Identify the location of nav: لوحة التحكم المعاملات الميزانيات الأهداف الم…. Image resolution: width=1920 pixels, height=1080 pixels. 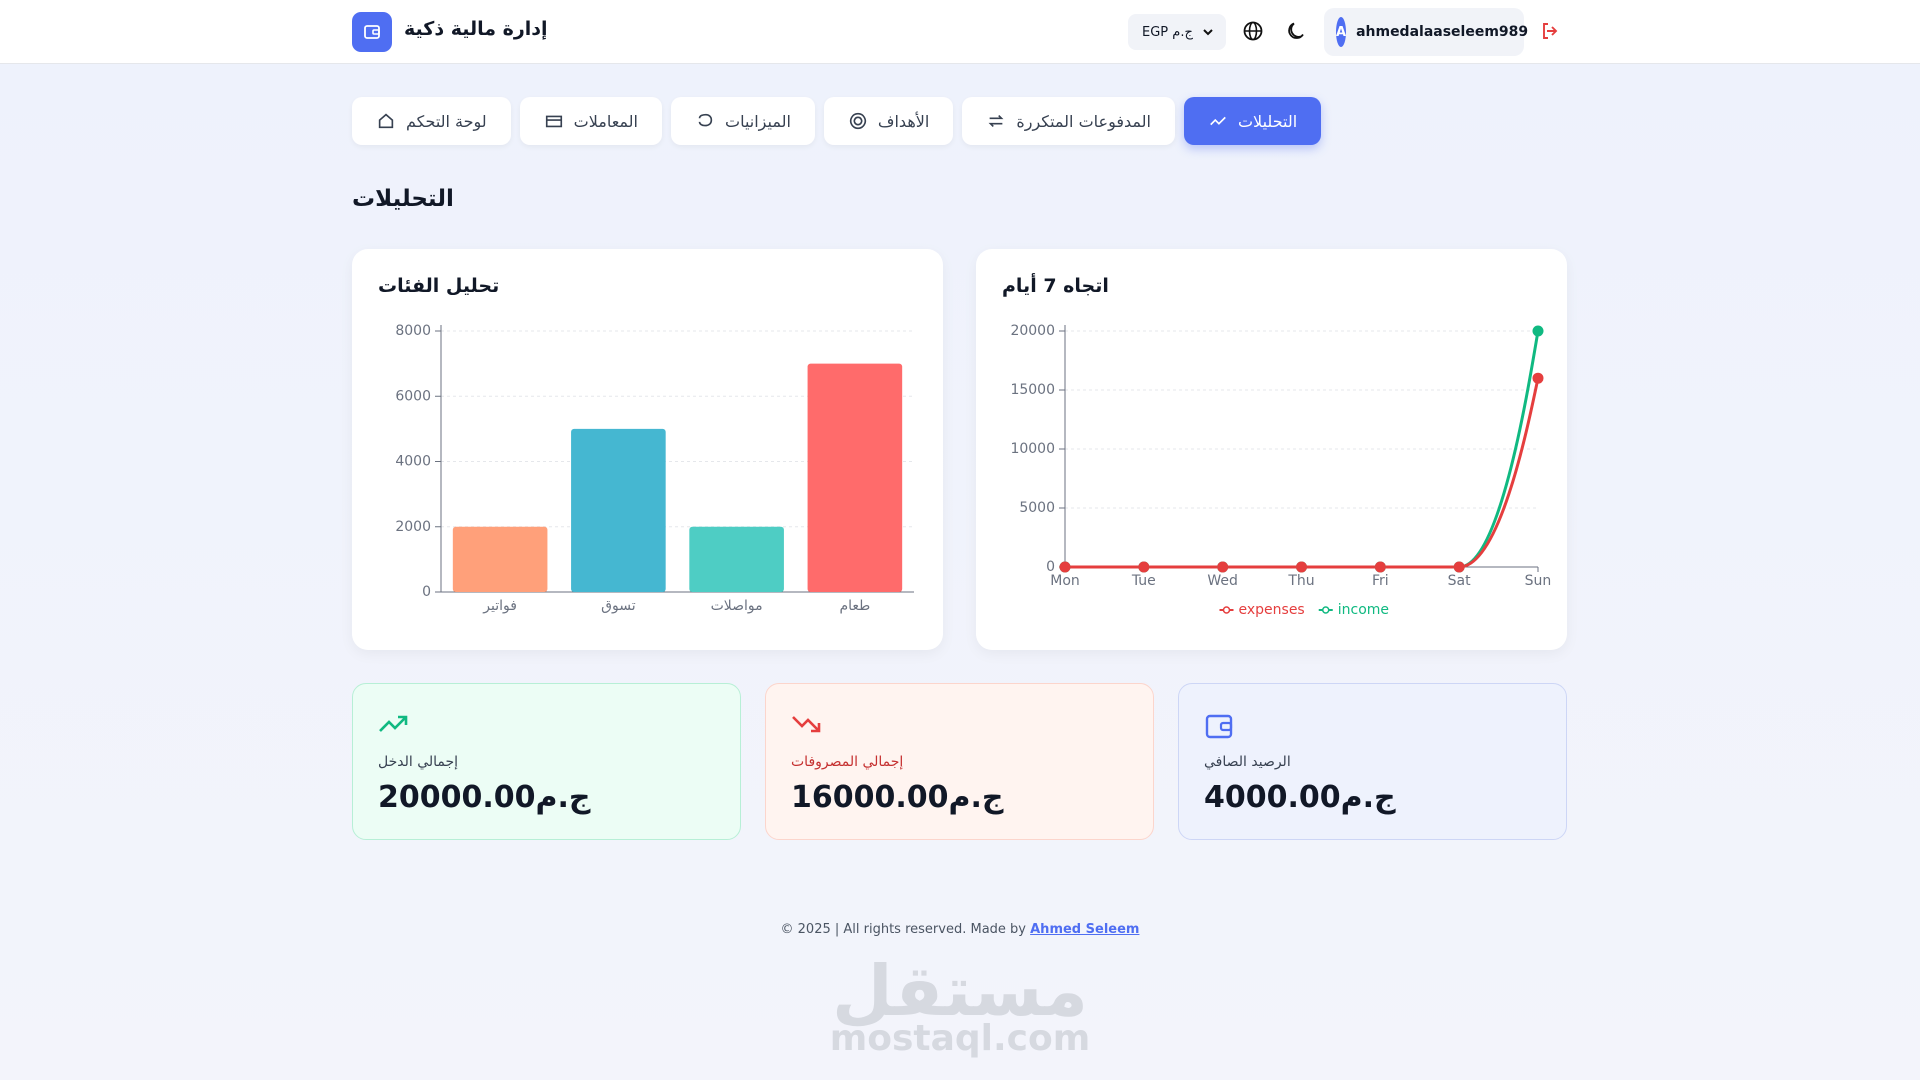
(837, 121).